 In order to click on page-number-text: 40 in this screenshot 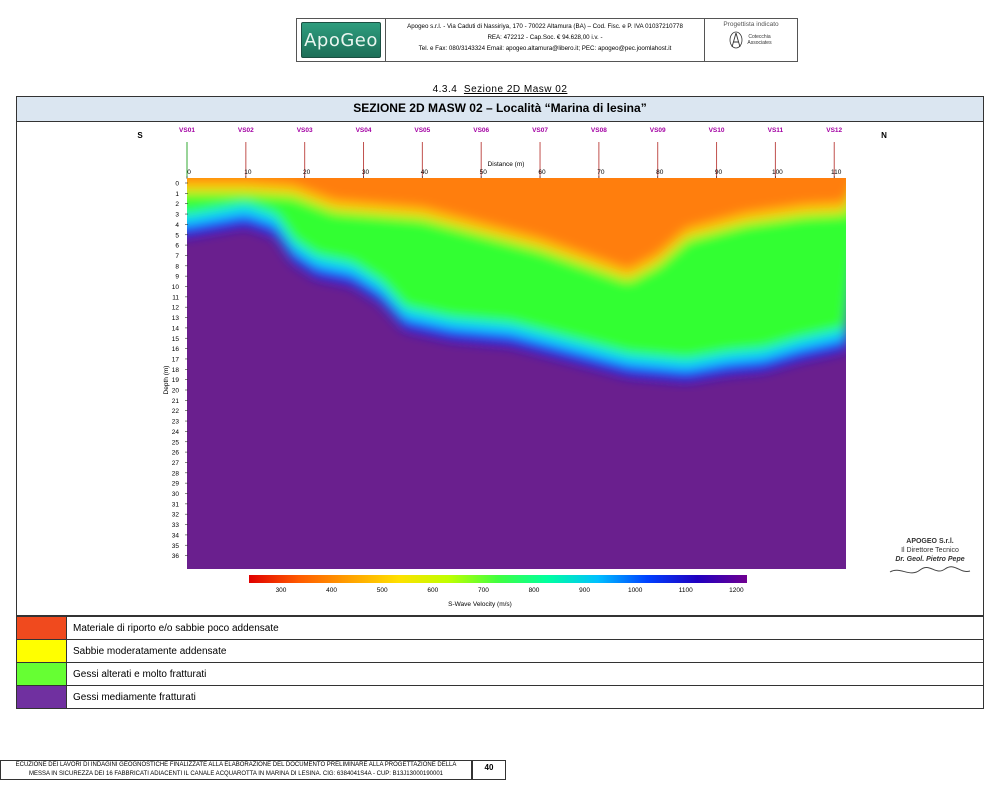, I will do `click(489, 767)`.